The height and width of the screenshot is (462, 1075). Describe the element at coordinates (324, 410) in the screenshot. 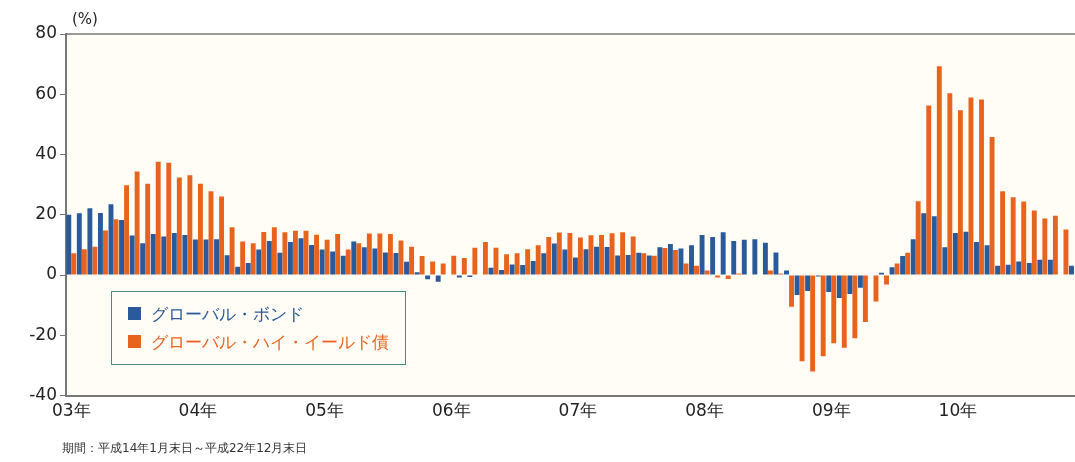

I see `x-tick-label: 05年` at that location.